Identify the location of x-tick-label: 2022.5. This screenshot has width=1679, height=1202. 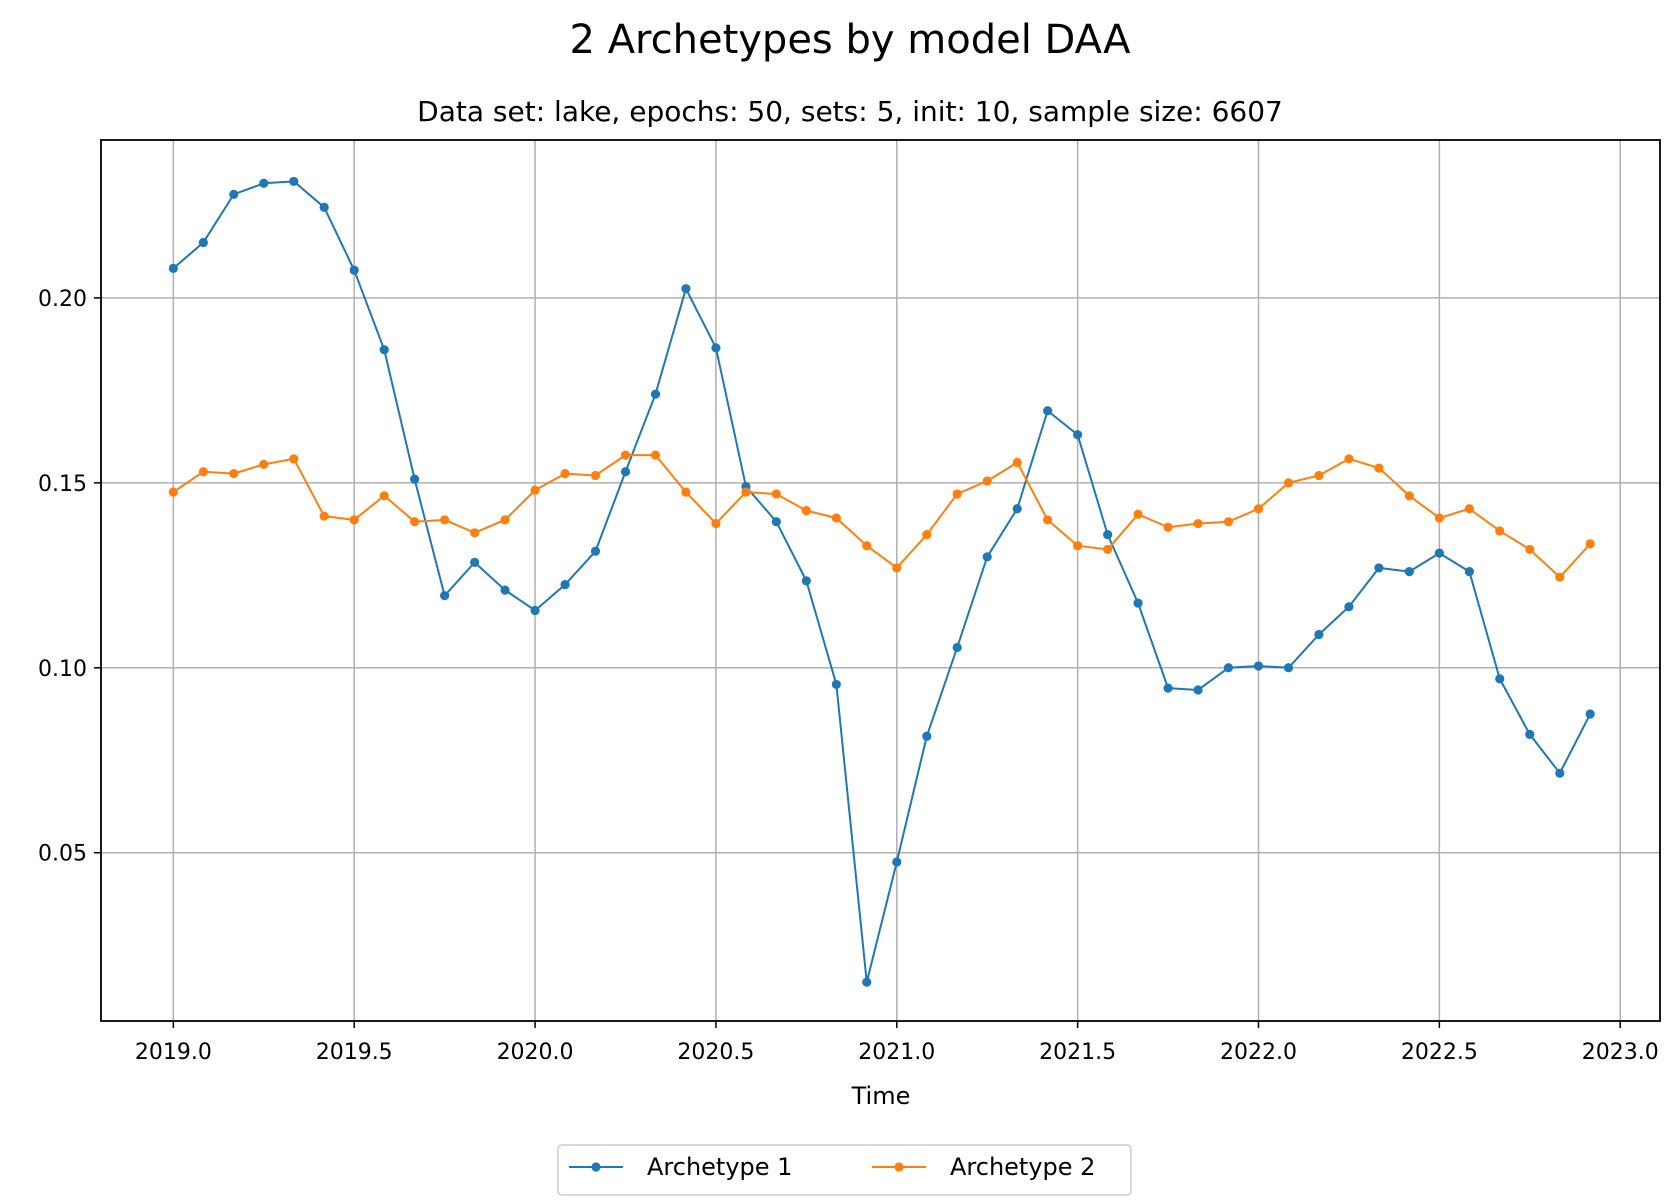
(1439, 1052).